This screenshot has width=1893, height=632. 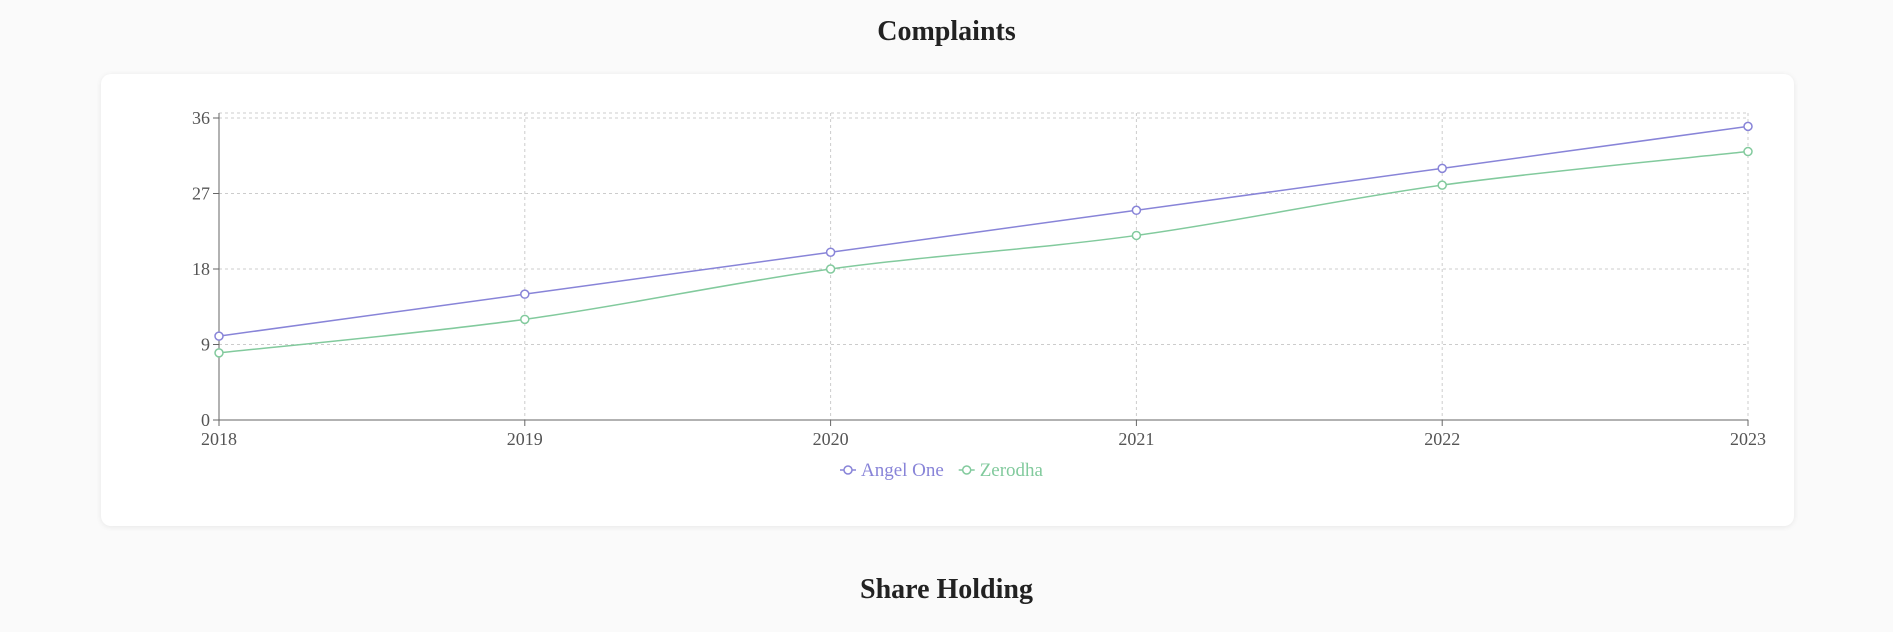 What do you see at coordinates (219, 353) in the screenshot?
I see `data-point-zerodha-2018` at bounding box center [219, 353].